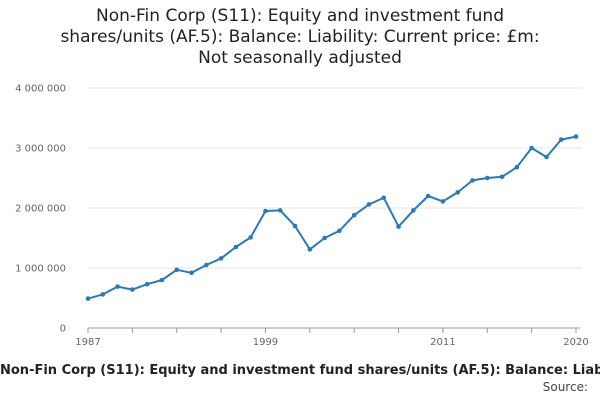 The image size is (600, 400). Describe the element at coordinates (413, 210) in the screenshot. I see `data-point-2009` at that location.